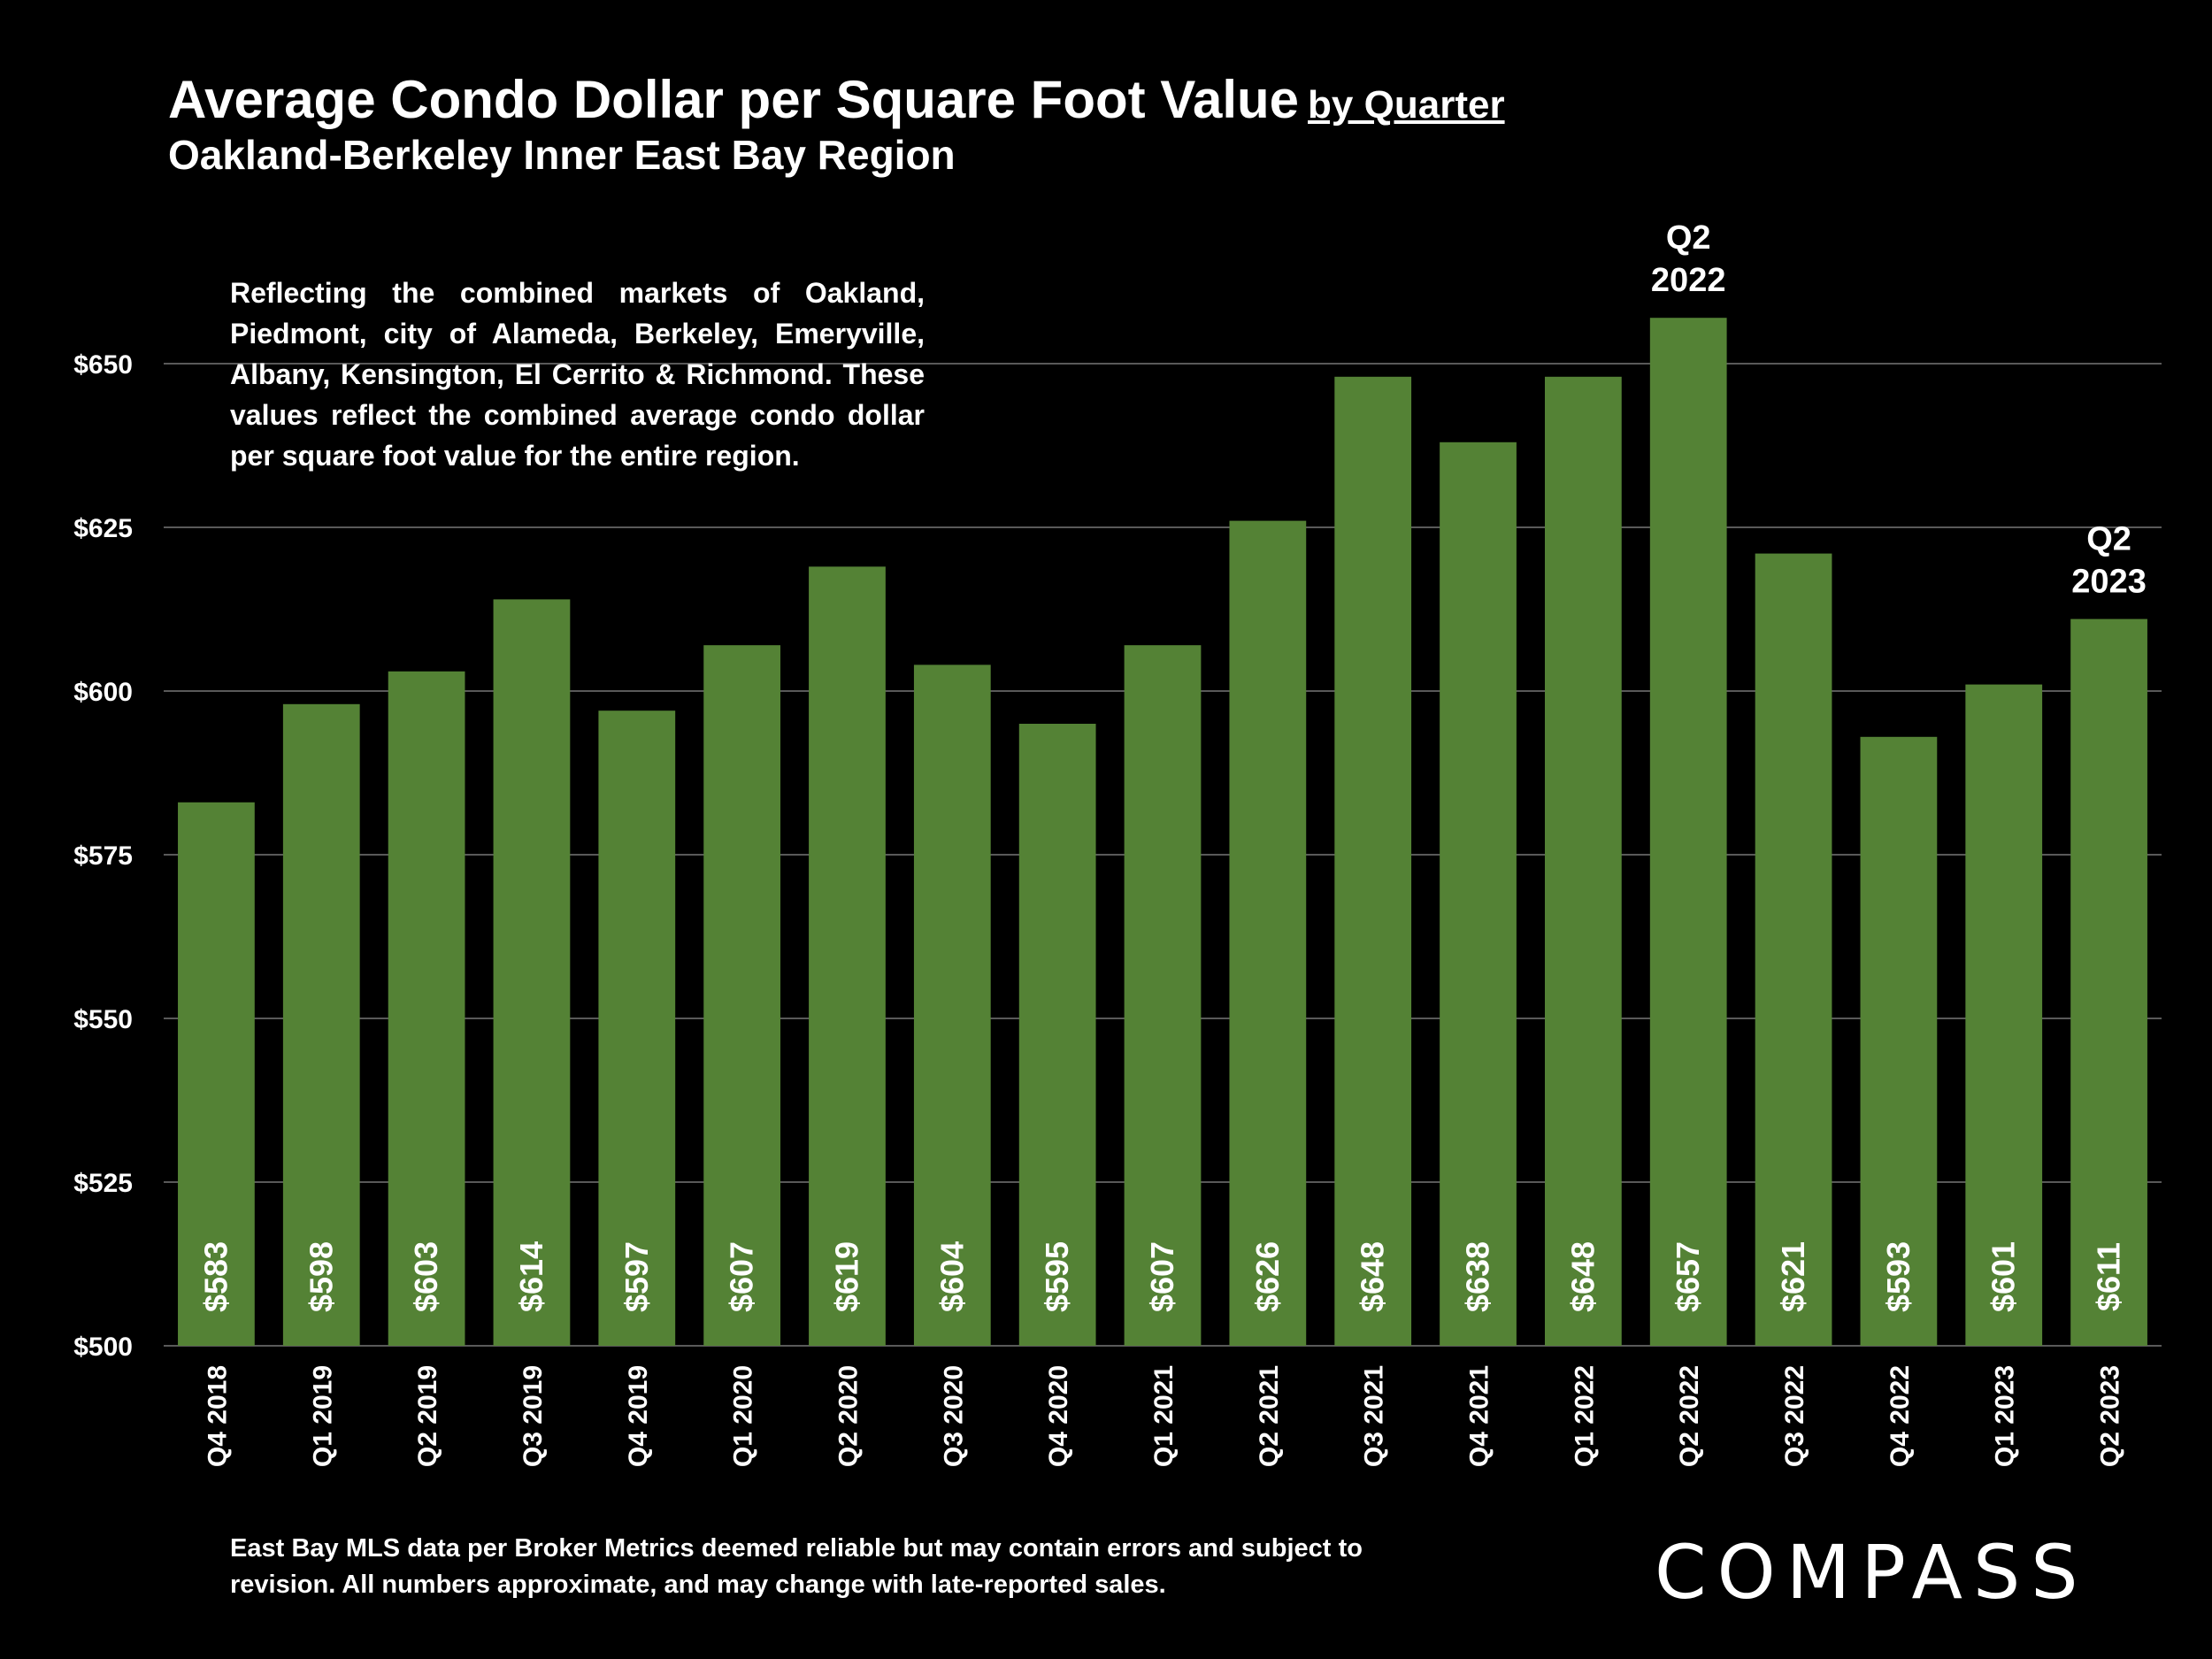 This screenshot has width=2212, height=1659. Describe the element at coordinates (321, 1277) in the screenshot. I see `bar-value-label: $598` at that location.